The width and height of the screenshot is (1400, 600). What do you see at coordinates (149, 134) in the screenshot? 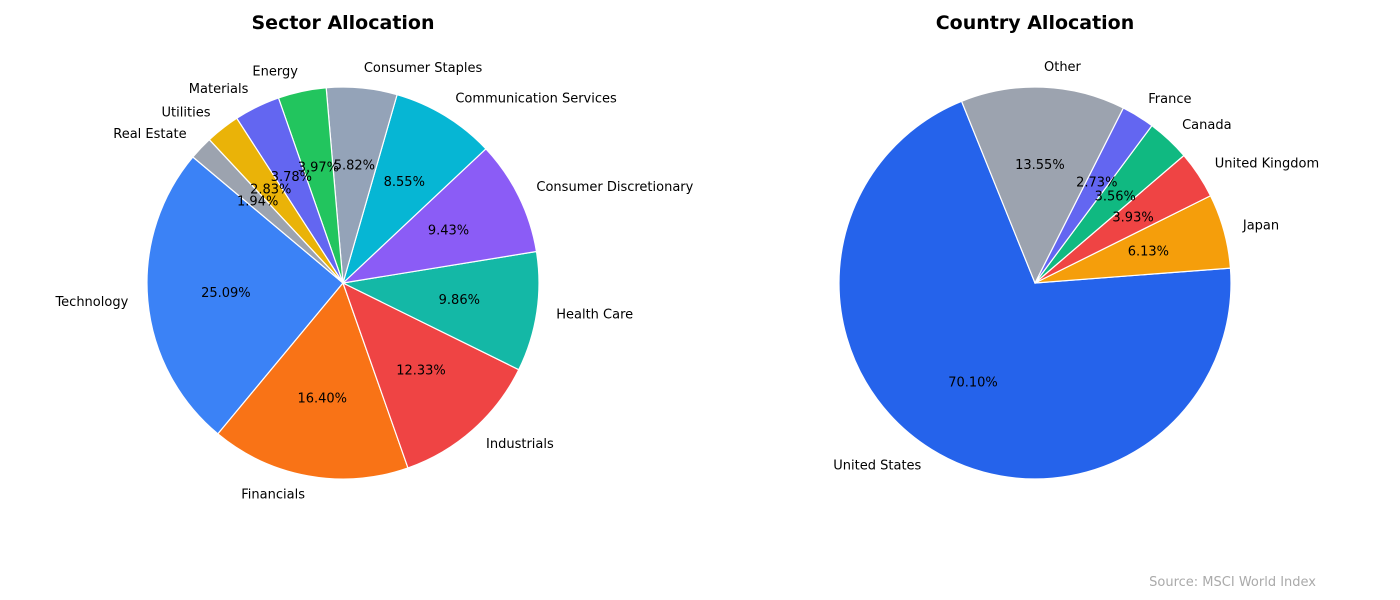
I see `sector-label-real-estate: Real Estate` at bounding box center [149, 134].